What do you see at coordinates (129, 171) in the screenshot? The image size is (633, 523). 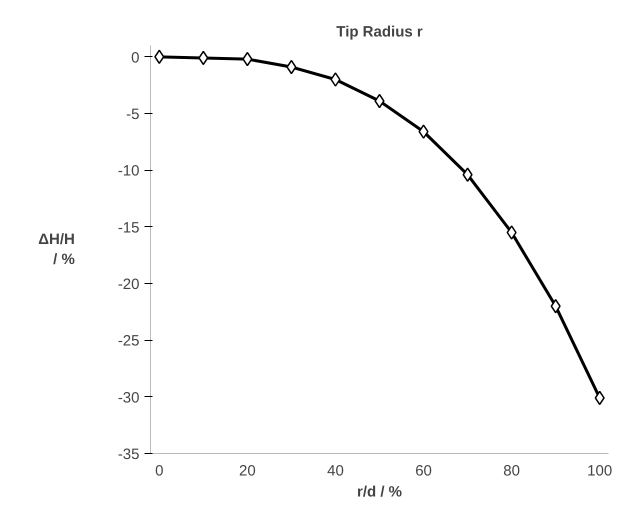 I see `y-tick-label: -10` at bounding box center [129, 171].